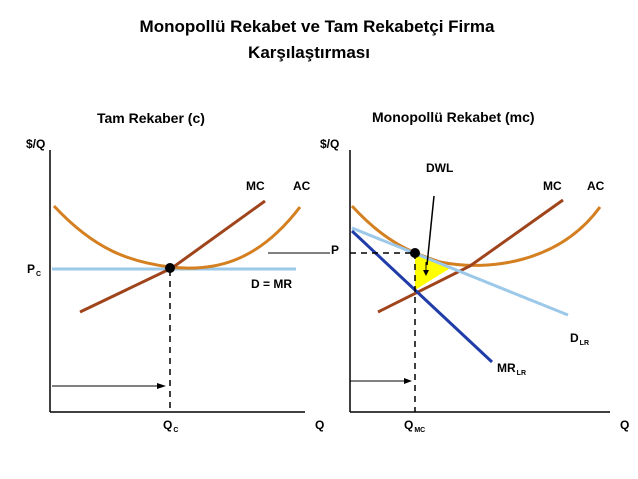 The image size is (638, 479). I want to click on right-mr-label-main: MR, so click(506, 368).